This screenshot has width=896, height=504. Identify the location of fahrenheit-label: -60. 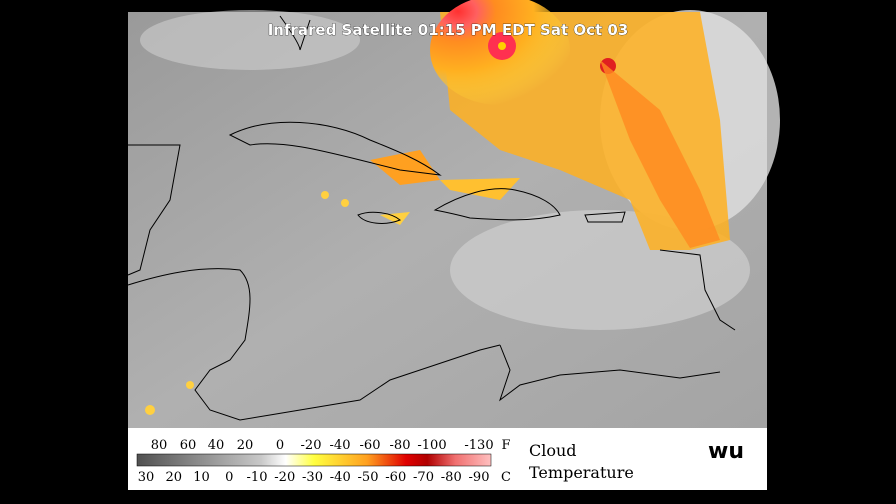
(370, 445).